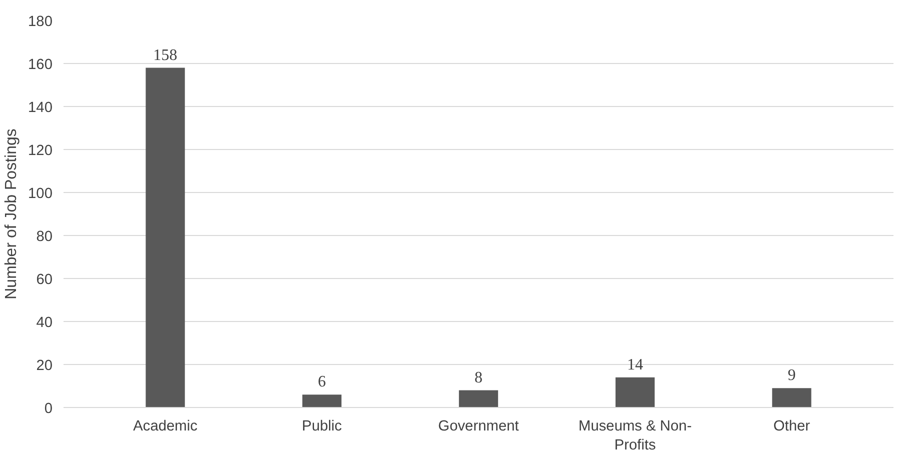 This screenshot has width=915, height=458. What do you see at coordinates (165, 55) in the screenshot?
I see `data-label: 158` at bounding box center [165, 55].